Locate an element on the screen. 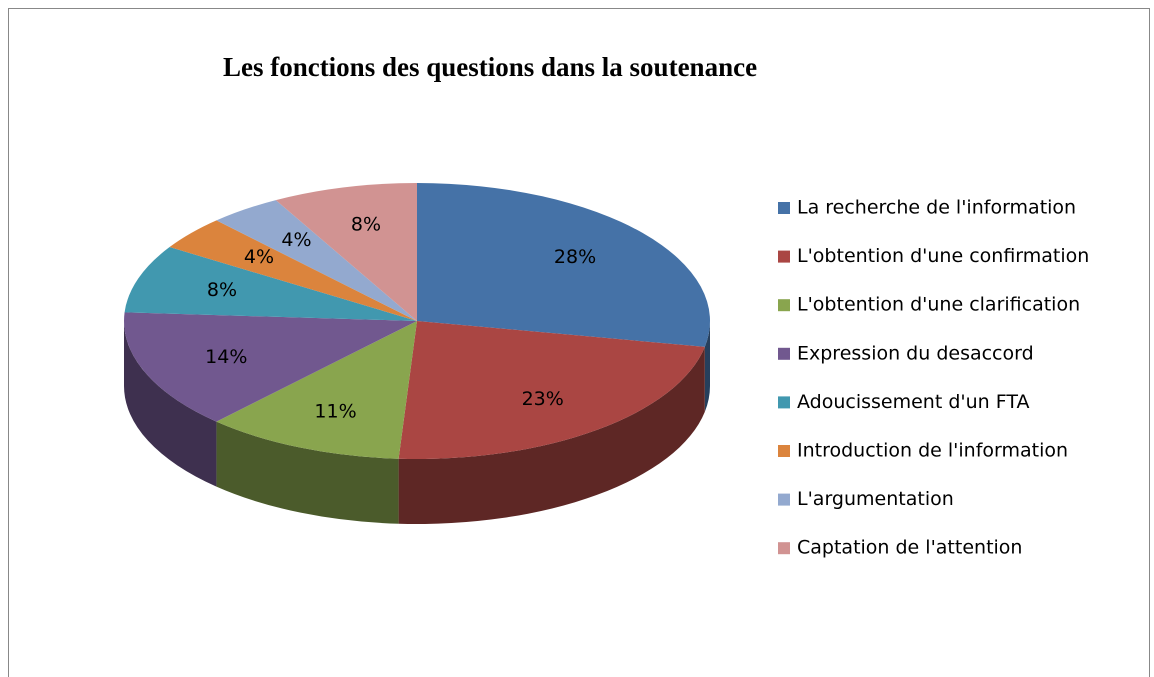 Image resolution: width=1154 pixels, height=677 pixels. legend-label: Adoucissement d'un FTA is located at coordinates (913, 402).